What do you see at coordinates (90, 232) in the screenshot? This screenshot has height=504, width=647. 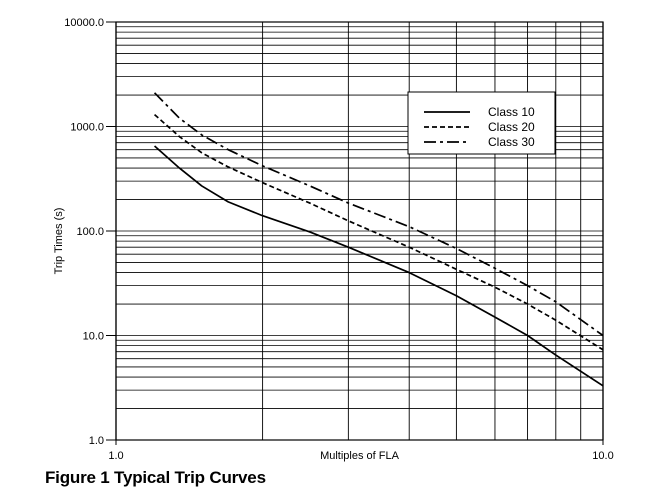 I see `y-tick-label: 100.0` at bounding box center [90, 232].